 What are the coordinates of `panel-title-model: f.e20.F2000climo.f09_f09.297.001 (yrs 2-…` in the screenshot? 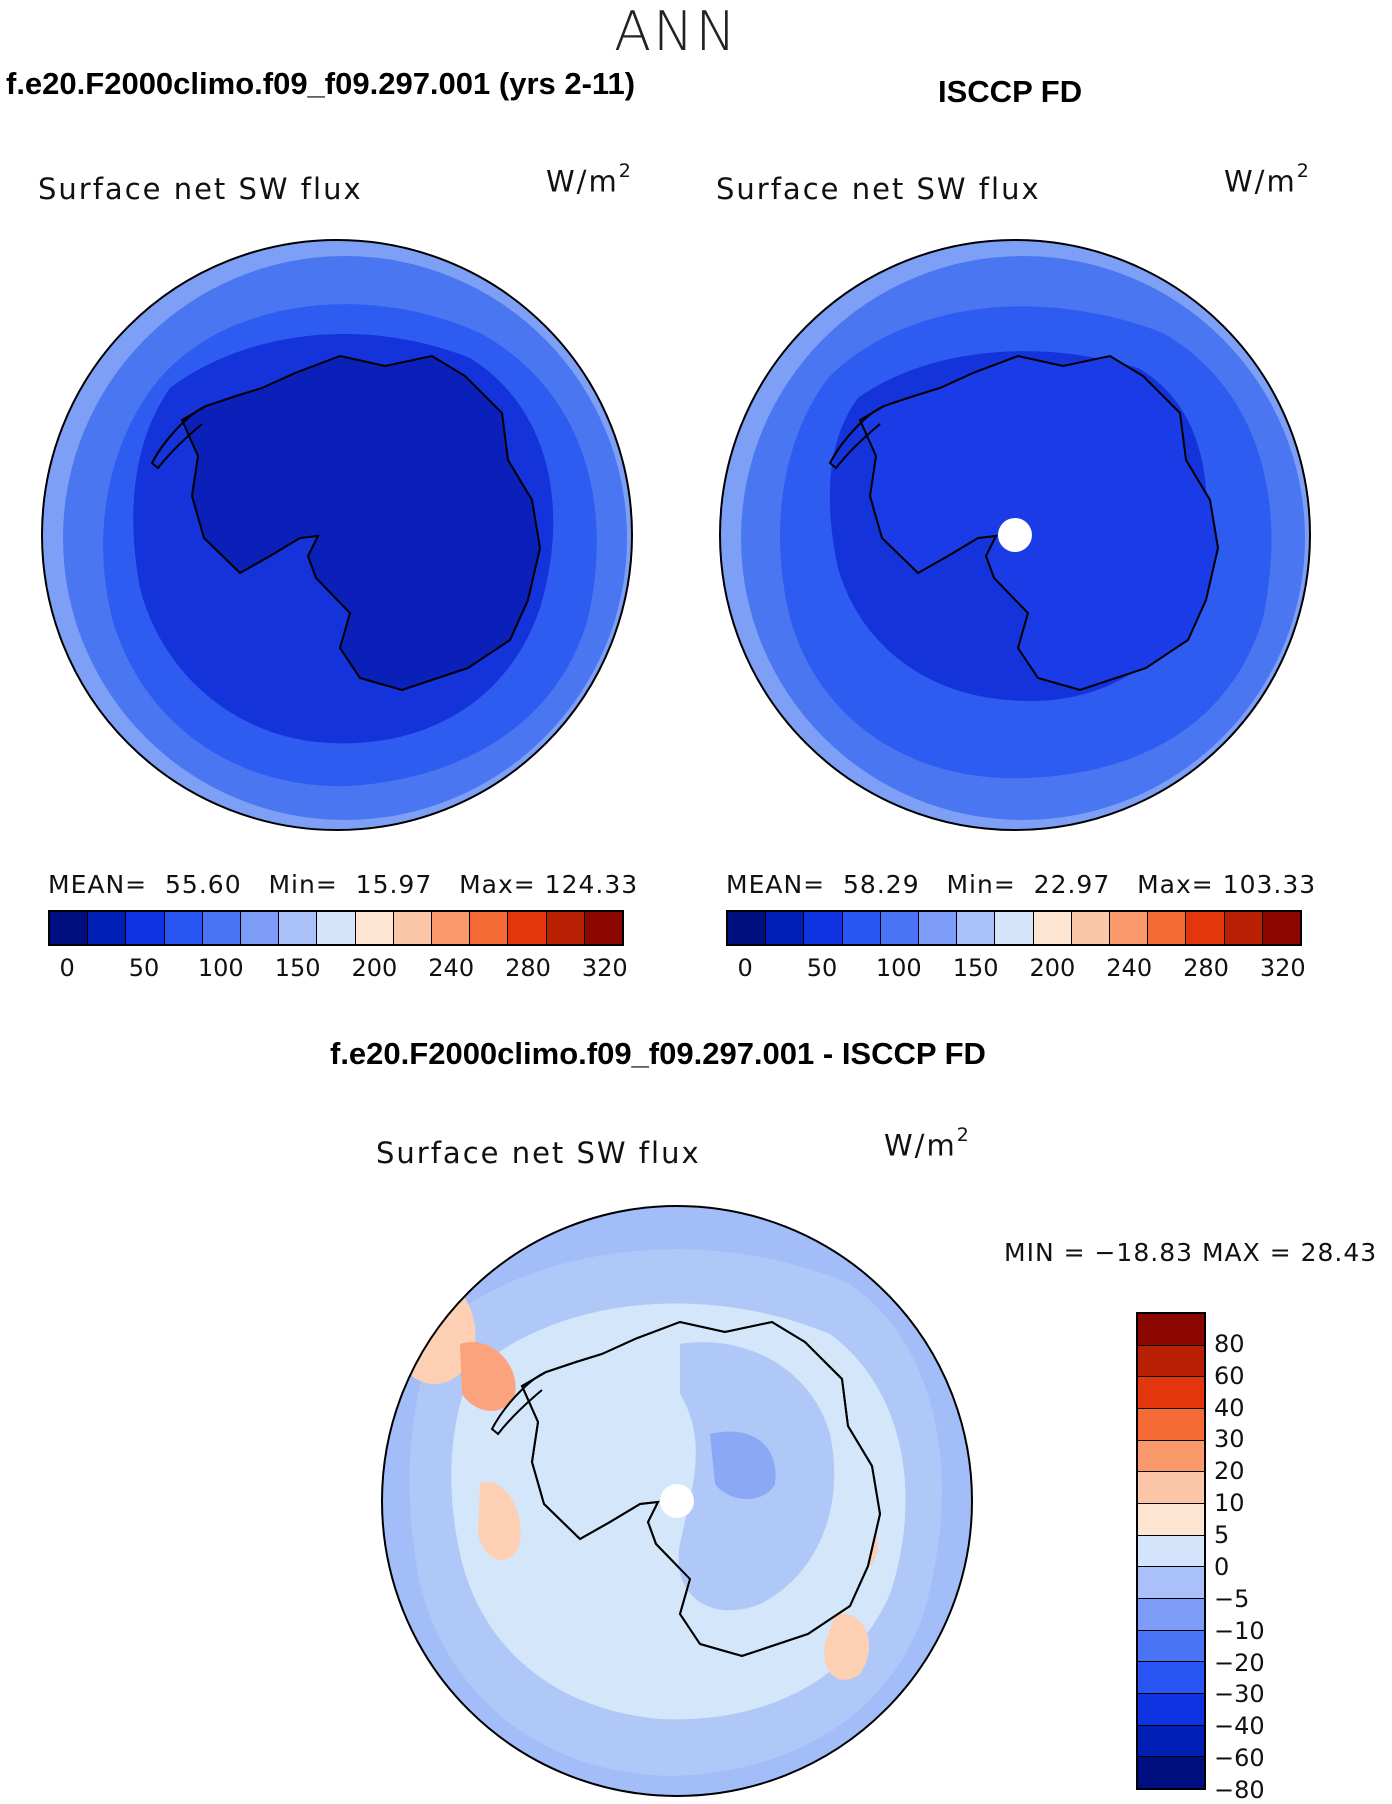 It's located at (321, 83).